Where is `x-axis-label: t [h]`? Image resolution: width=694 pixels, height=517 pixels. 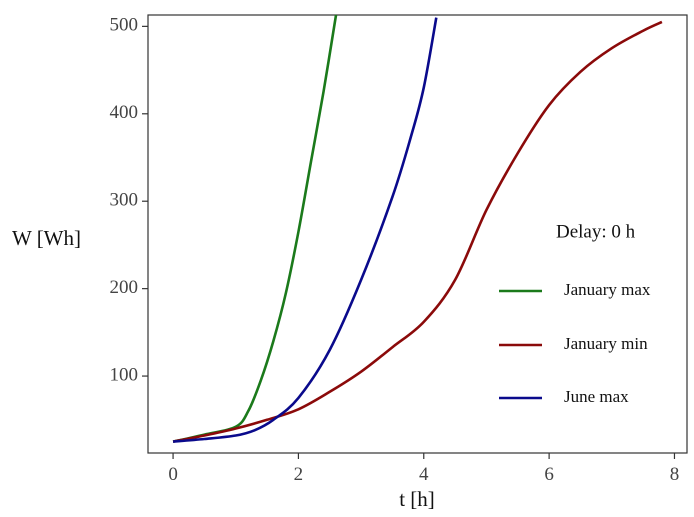 x-axis-label: t [h] is located at coordinates (417, 499).